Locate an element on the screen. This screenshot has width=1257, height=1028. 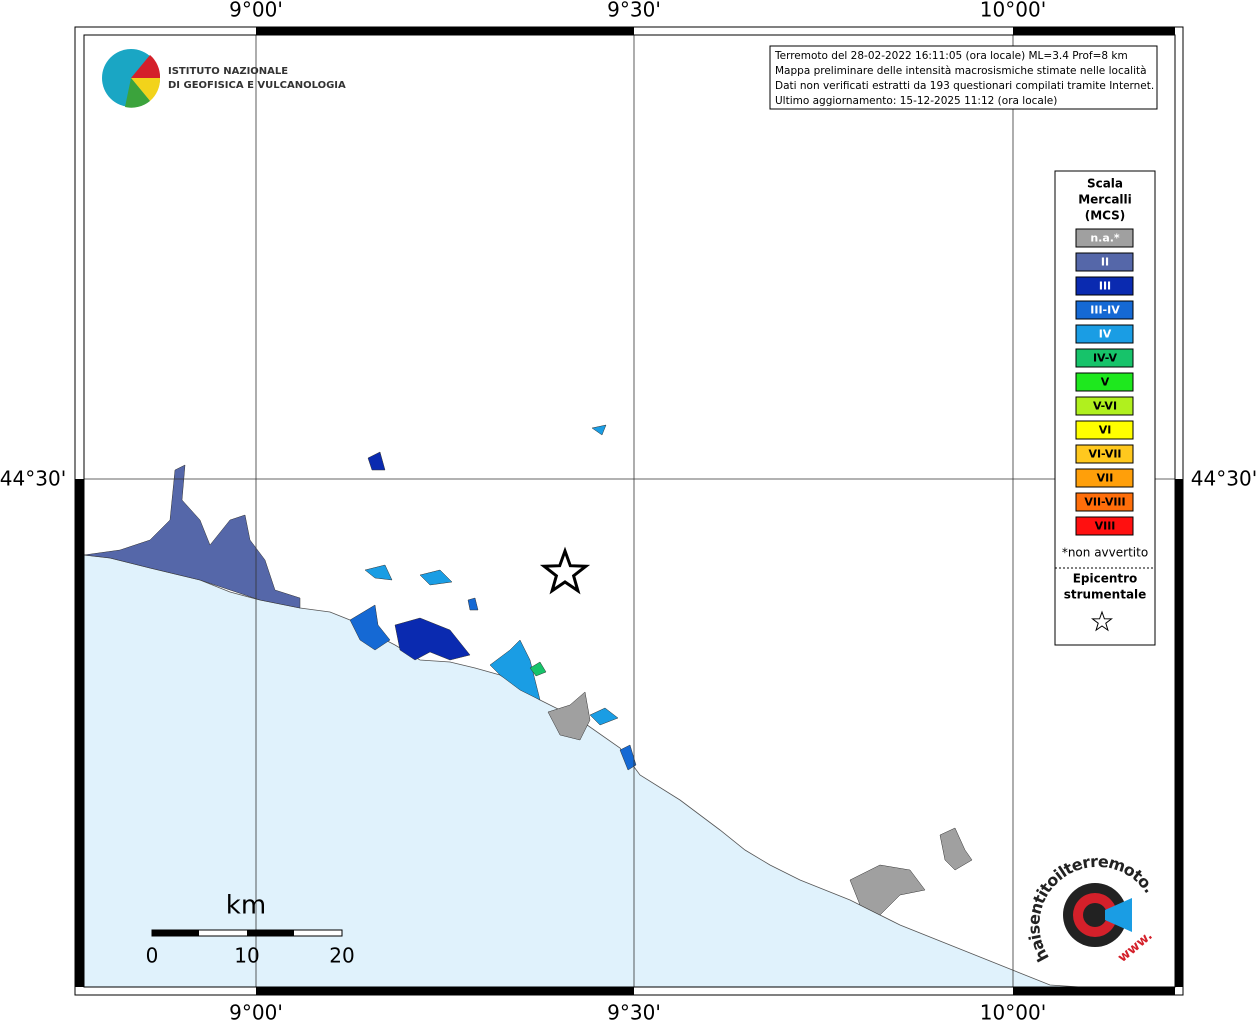
scale-tick: 10 is located at coordinates (246, 956).